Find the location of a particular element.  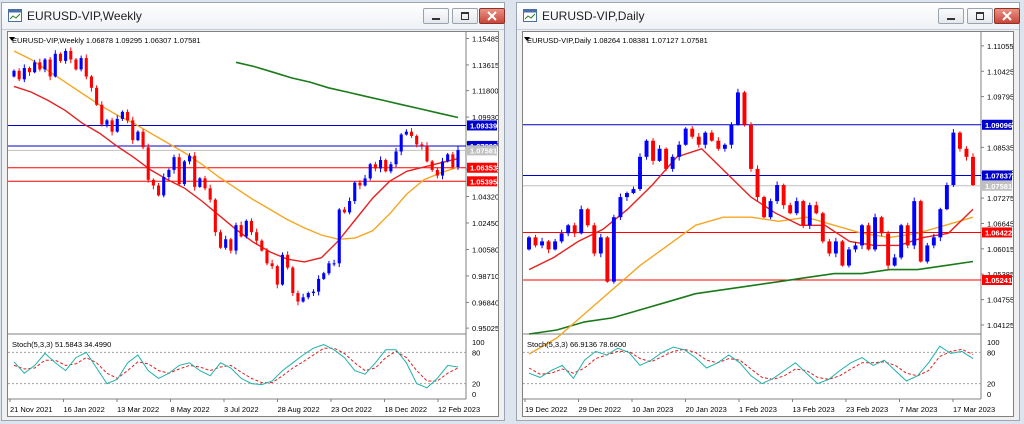

moving-average-red is located at coordinates (751, 209).